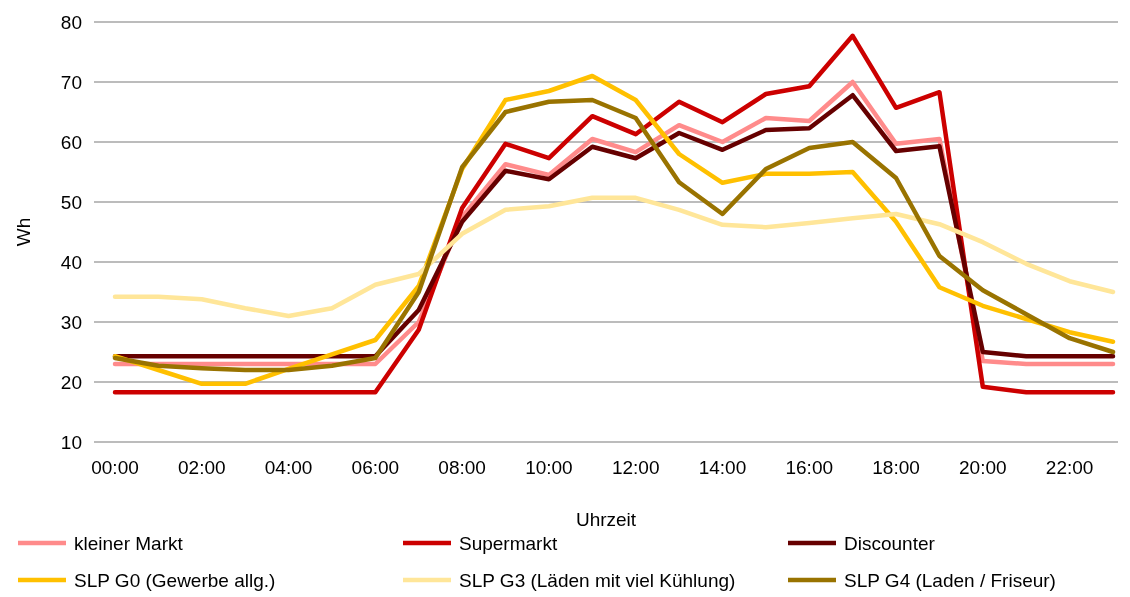 This screenshot has width=1130, height=597. Describe the element at coordinates (606, 519) in the screenshot. I see `x-axis-title: Uhrzeit` at that location.